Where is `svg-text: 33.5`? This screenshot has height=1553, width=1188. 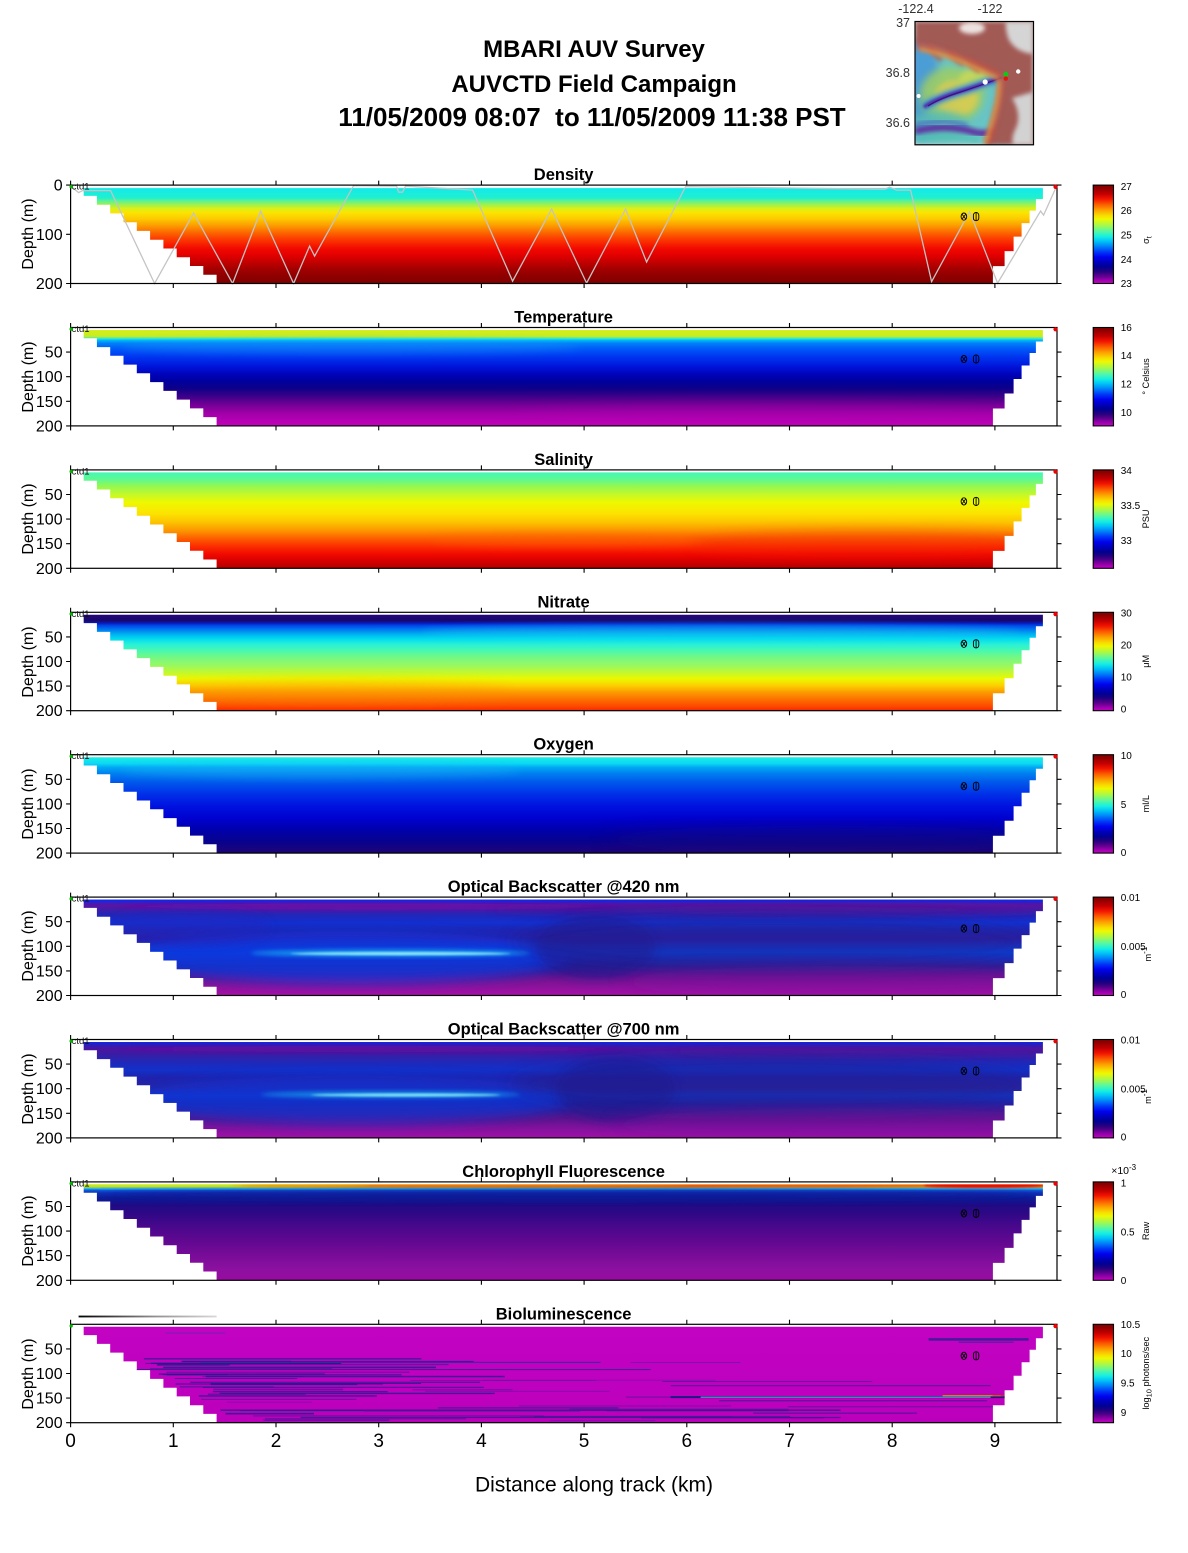 svg-text: 33.5 is located at coordinates (1131, 506).